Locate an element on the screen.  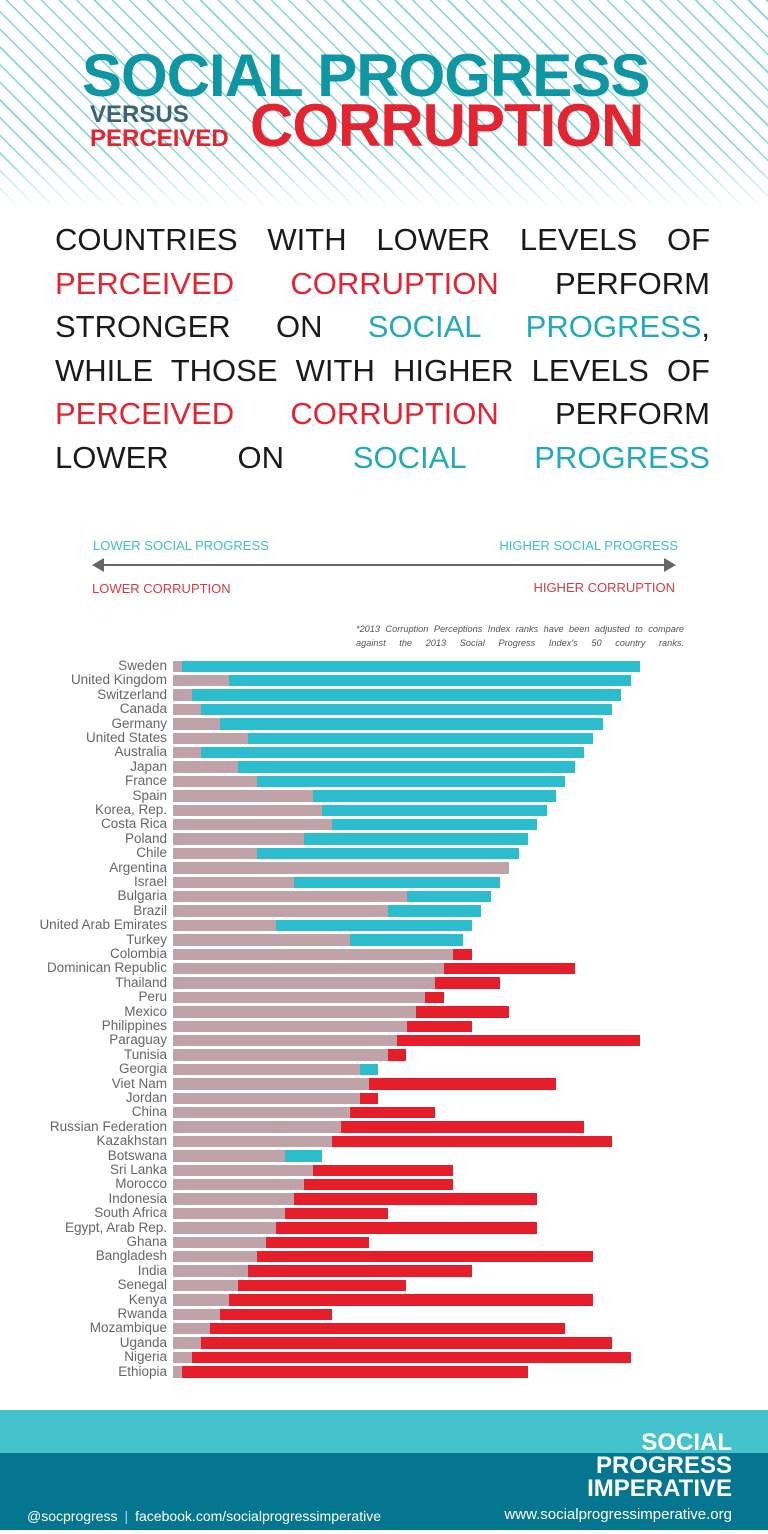
chart-row: Viet Nam is located at coordinates (384, 1083).